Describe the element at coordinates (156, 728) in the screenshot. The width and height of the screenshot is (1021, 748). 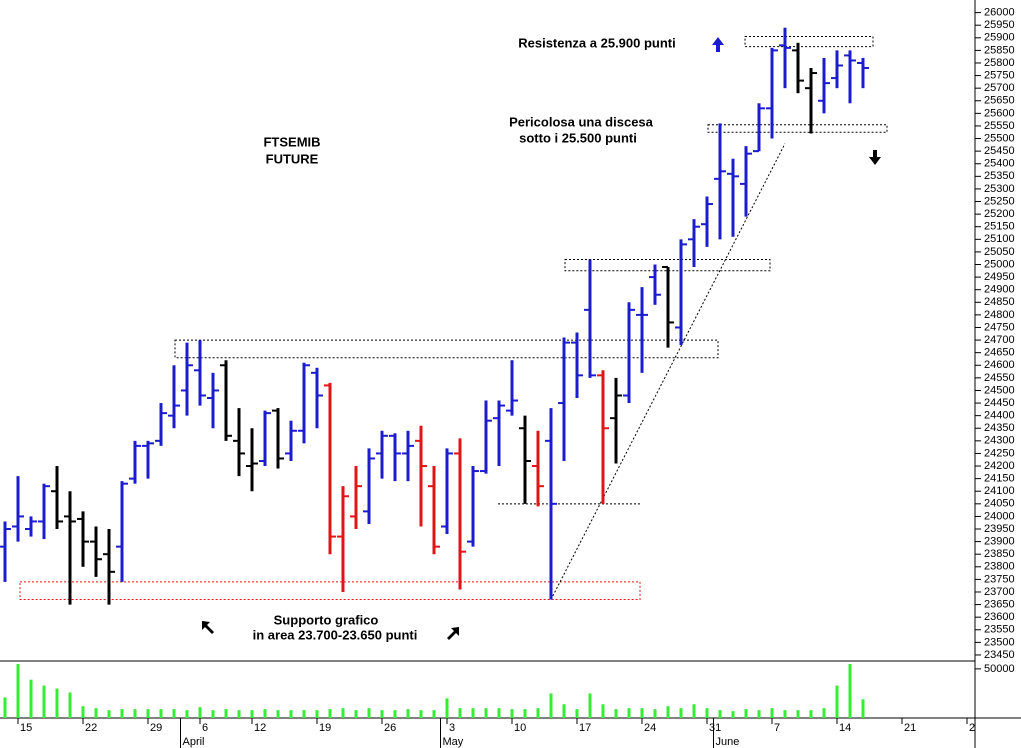
I see `x-tick-label: 29` at that location.